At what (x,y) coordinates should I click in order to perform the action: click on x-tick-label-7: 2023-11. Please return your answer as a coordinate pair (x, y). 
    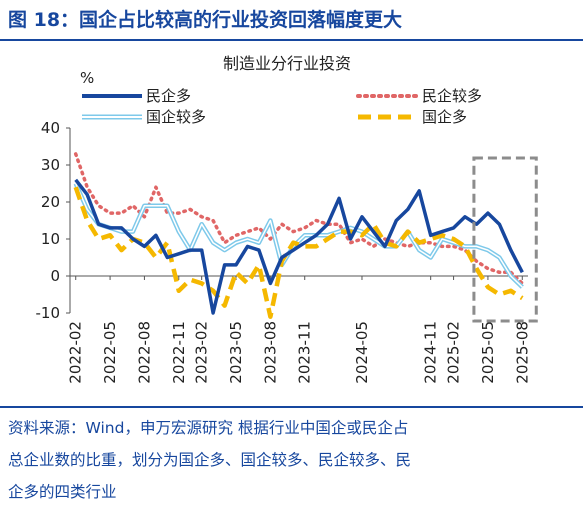
    Looking at the image, I should click on (305, 352).